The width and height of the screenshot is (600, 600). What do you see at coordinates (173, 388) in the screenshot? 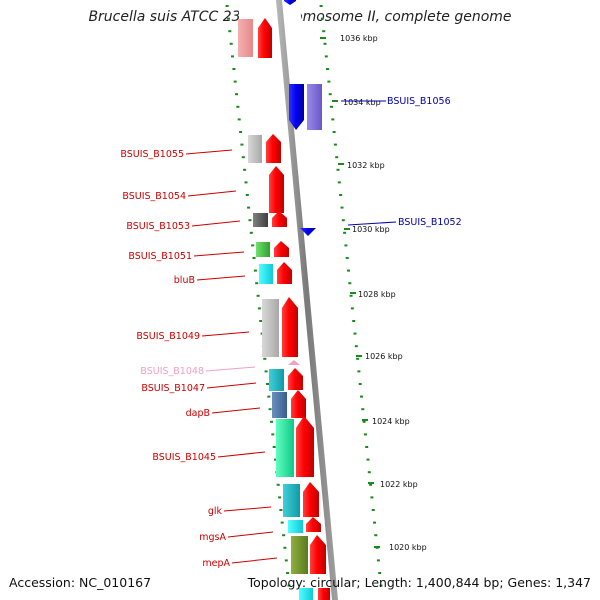
I see `gene-label: BSUIS_B1047` at bounding box center [173, 388].